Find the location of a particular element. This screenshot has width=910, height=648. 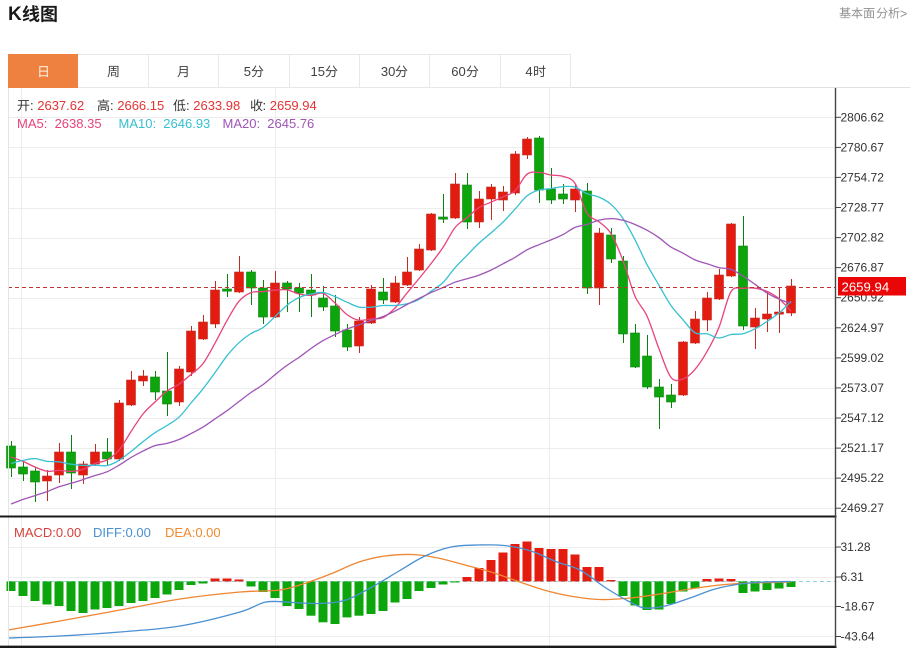

svg-text: 2469.27 is located at coordinates (863, 508).